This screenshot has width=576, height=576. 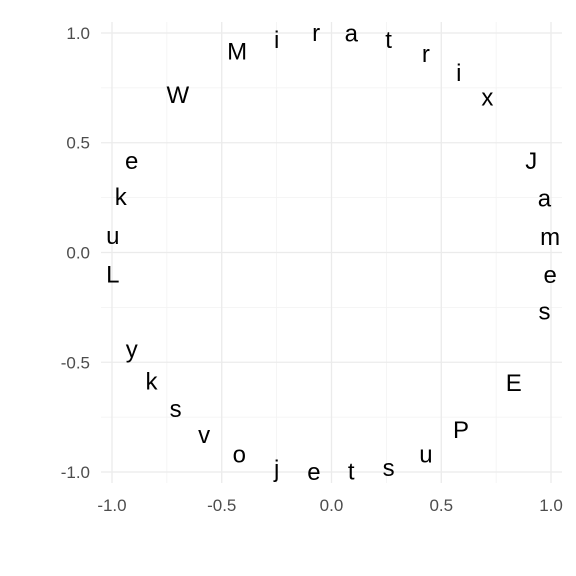 I want to click on point-label: x, so click(x=487, y=97).